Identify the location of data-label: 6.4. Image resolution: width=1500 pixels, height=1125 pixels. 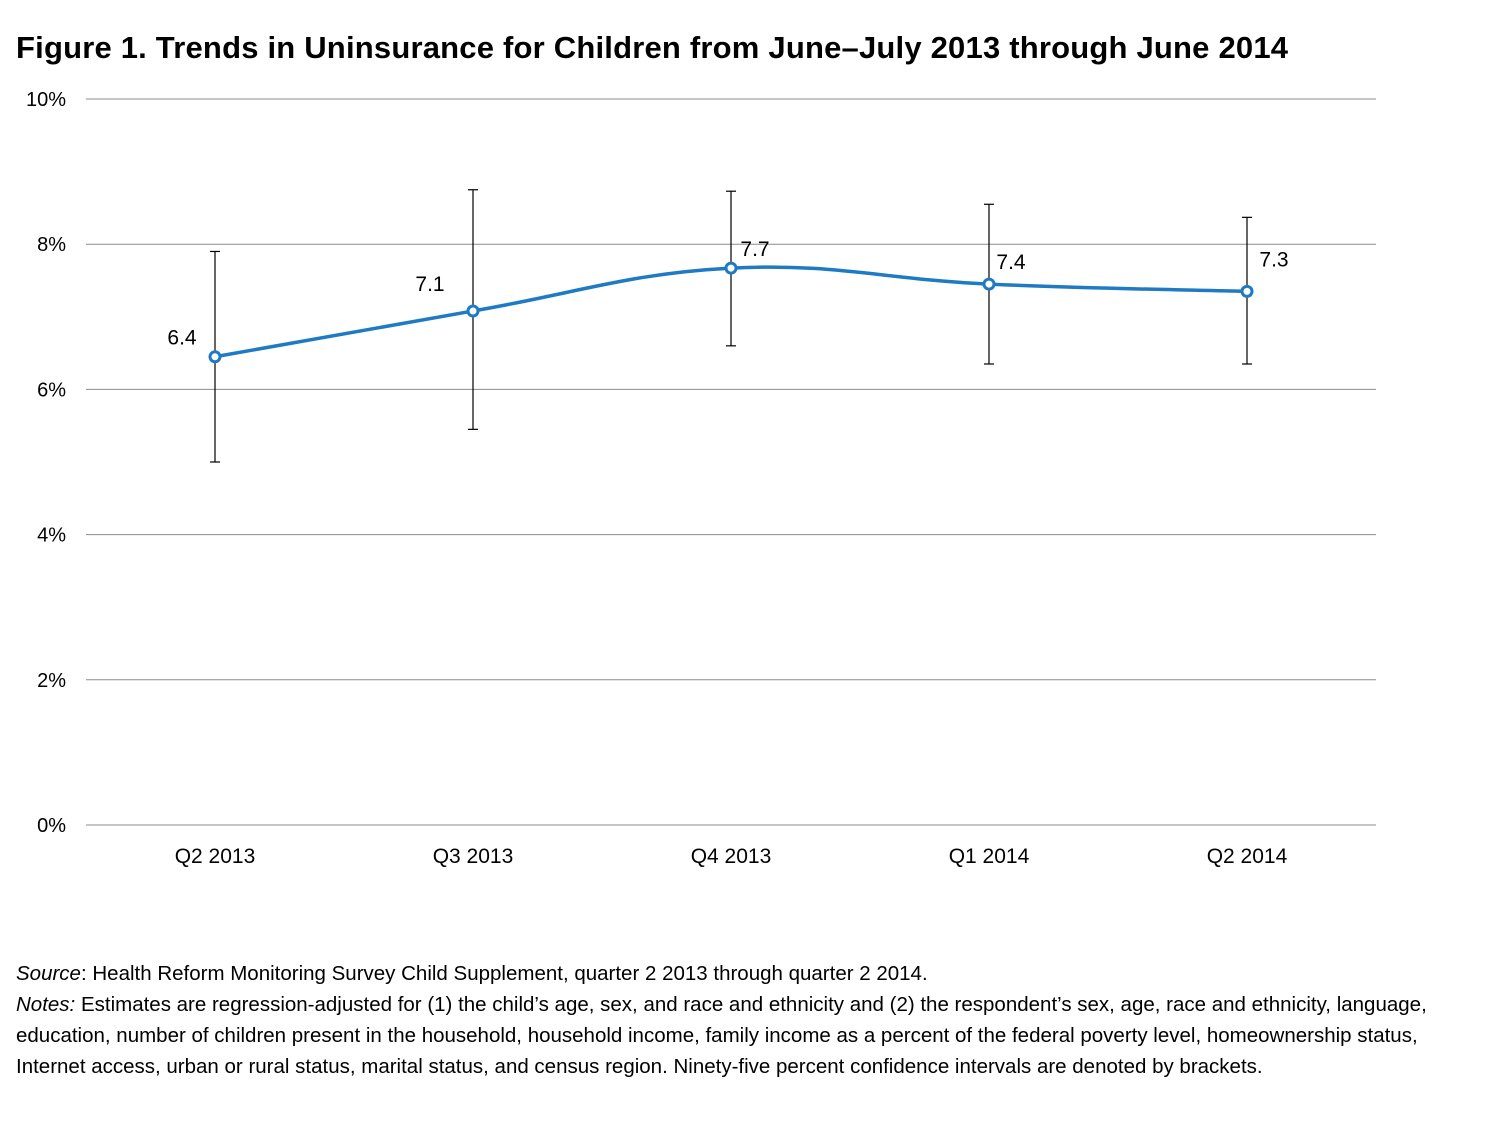
(182, 338).